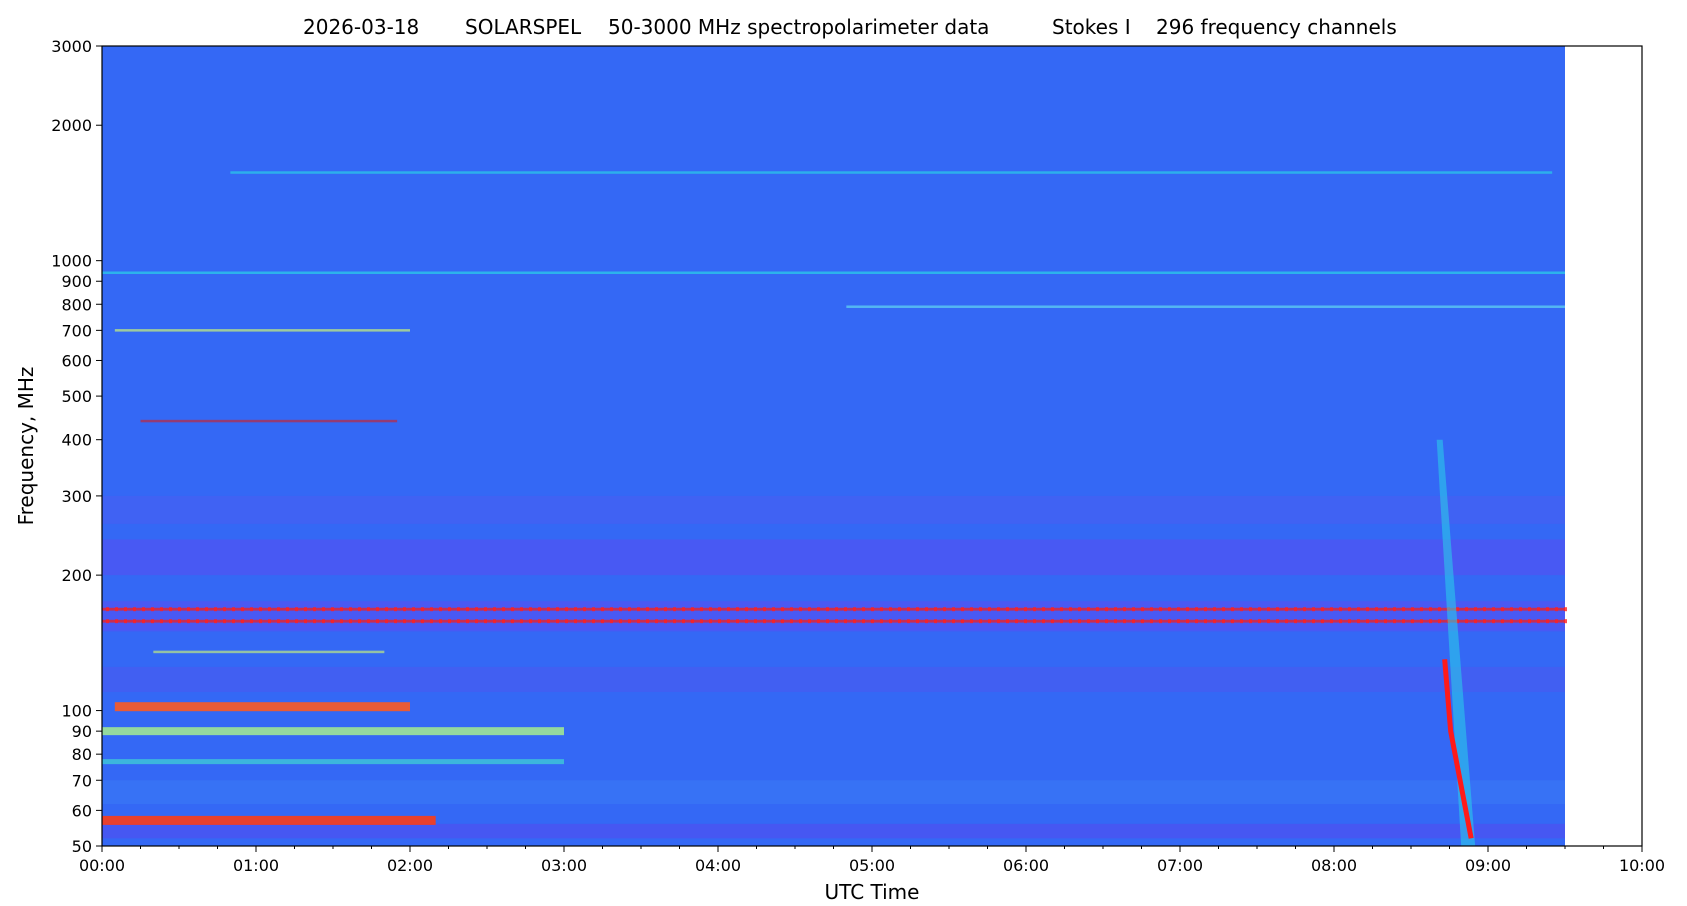 This screenshot has width=1687, height=906. I want to click on y-tick-label: 600, so click(76, 360).